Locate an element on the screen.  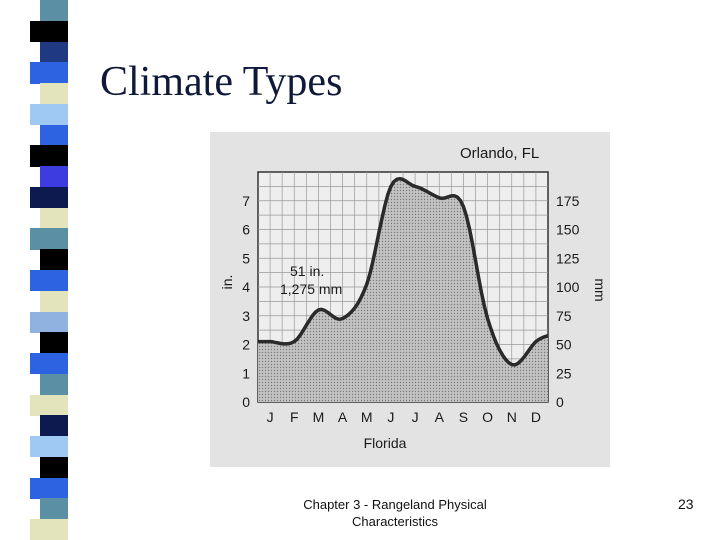
y-tick-left-label: 7 is located at coordinates (246, 201).